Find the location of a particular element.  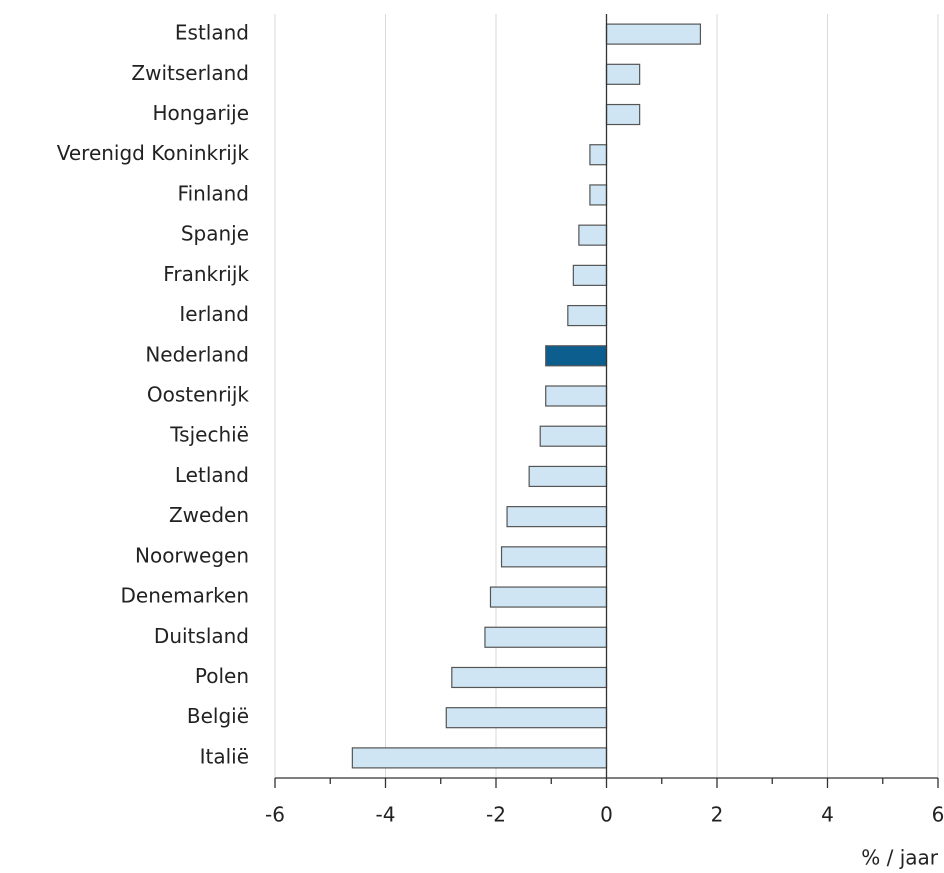

y-tick-label: Duitsland is located at coordinates (201, 636).